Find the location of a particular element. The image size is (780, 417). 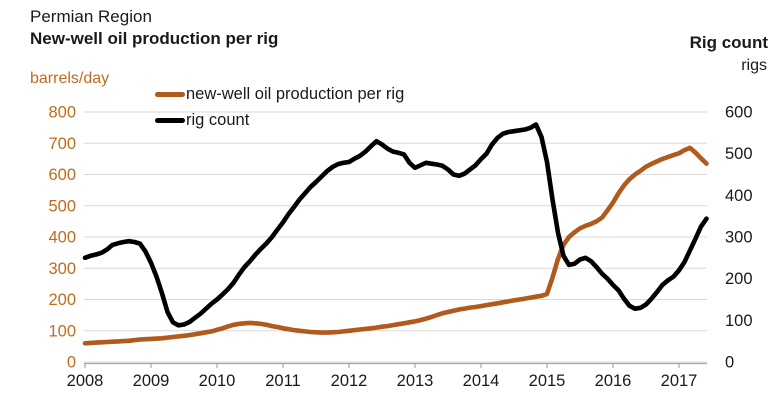

x-axis-label: 2009 is located at coordinates (151, 381).